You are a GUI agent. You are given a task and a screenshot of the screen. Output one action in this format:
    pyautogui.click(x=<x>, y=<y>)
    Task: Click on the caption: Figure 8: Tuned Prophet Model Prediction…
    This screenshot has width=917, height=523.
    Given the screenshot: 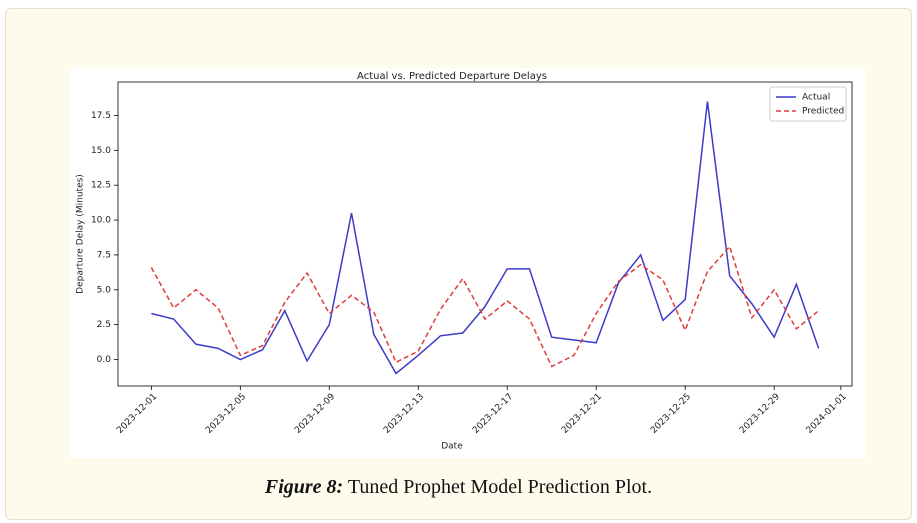 What is the action you would take?
    pyautogui.click(x=458, y=487)
    